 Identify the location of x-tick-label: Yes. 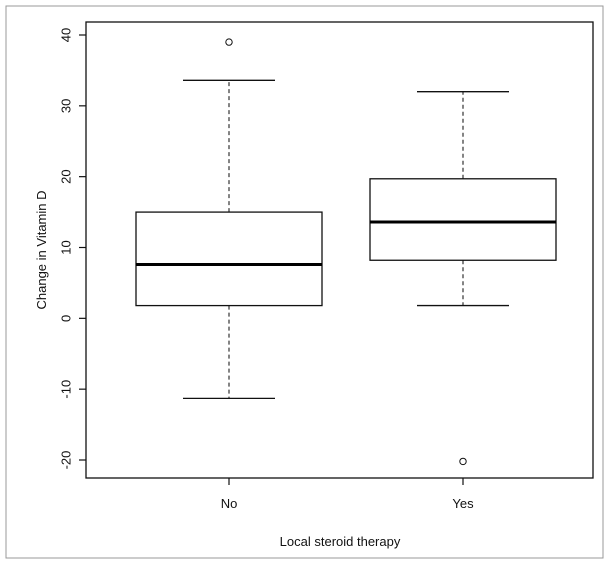
(463, 503).